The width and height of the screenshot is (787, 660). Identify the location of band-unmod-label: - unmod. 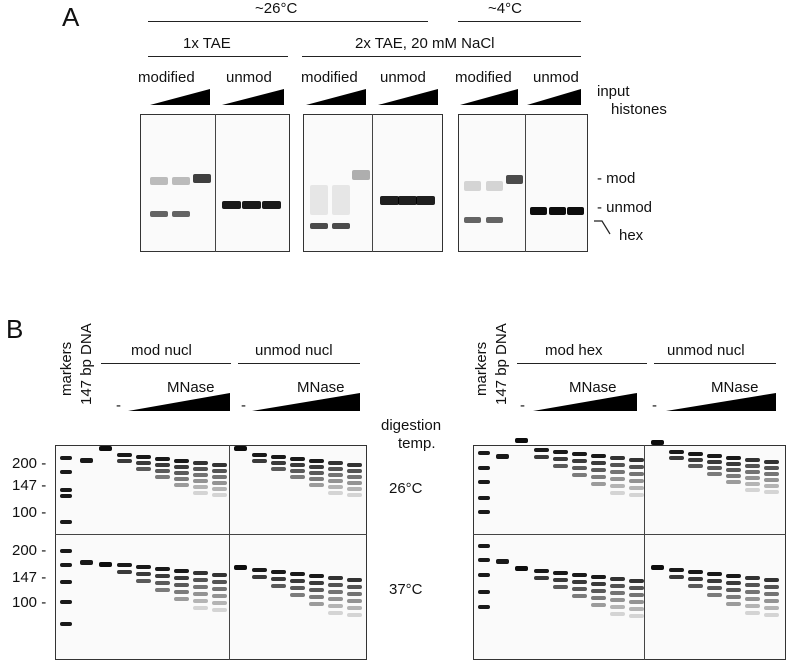
(625, 207).